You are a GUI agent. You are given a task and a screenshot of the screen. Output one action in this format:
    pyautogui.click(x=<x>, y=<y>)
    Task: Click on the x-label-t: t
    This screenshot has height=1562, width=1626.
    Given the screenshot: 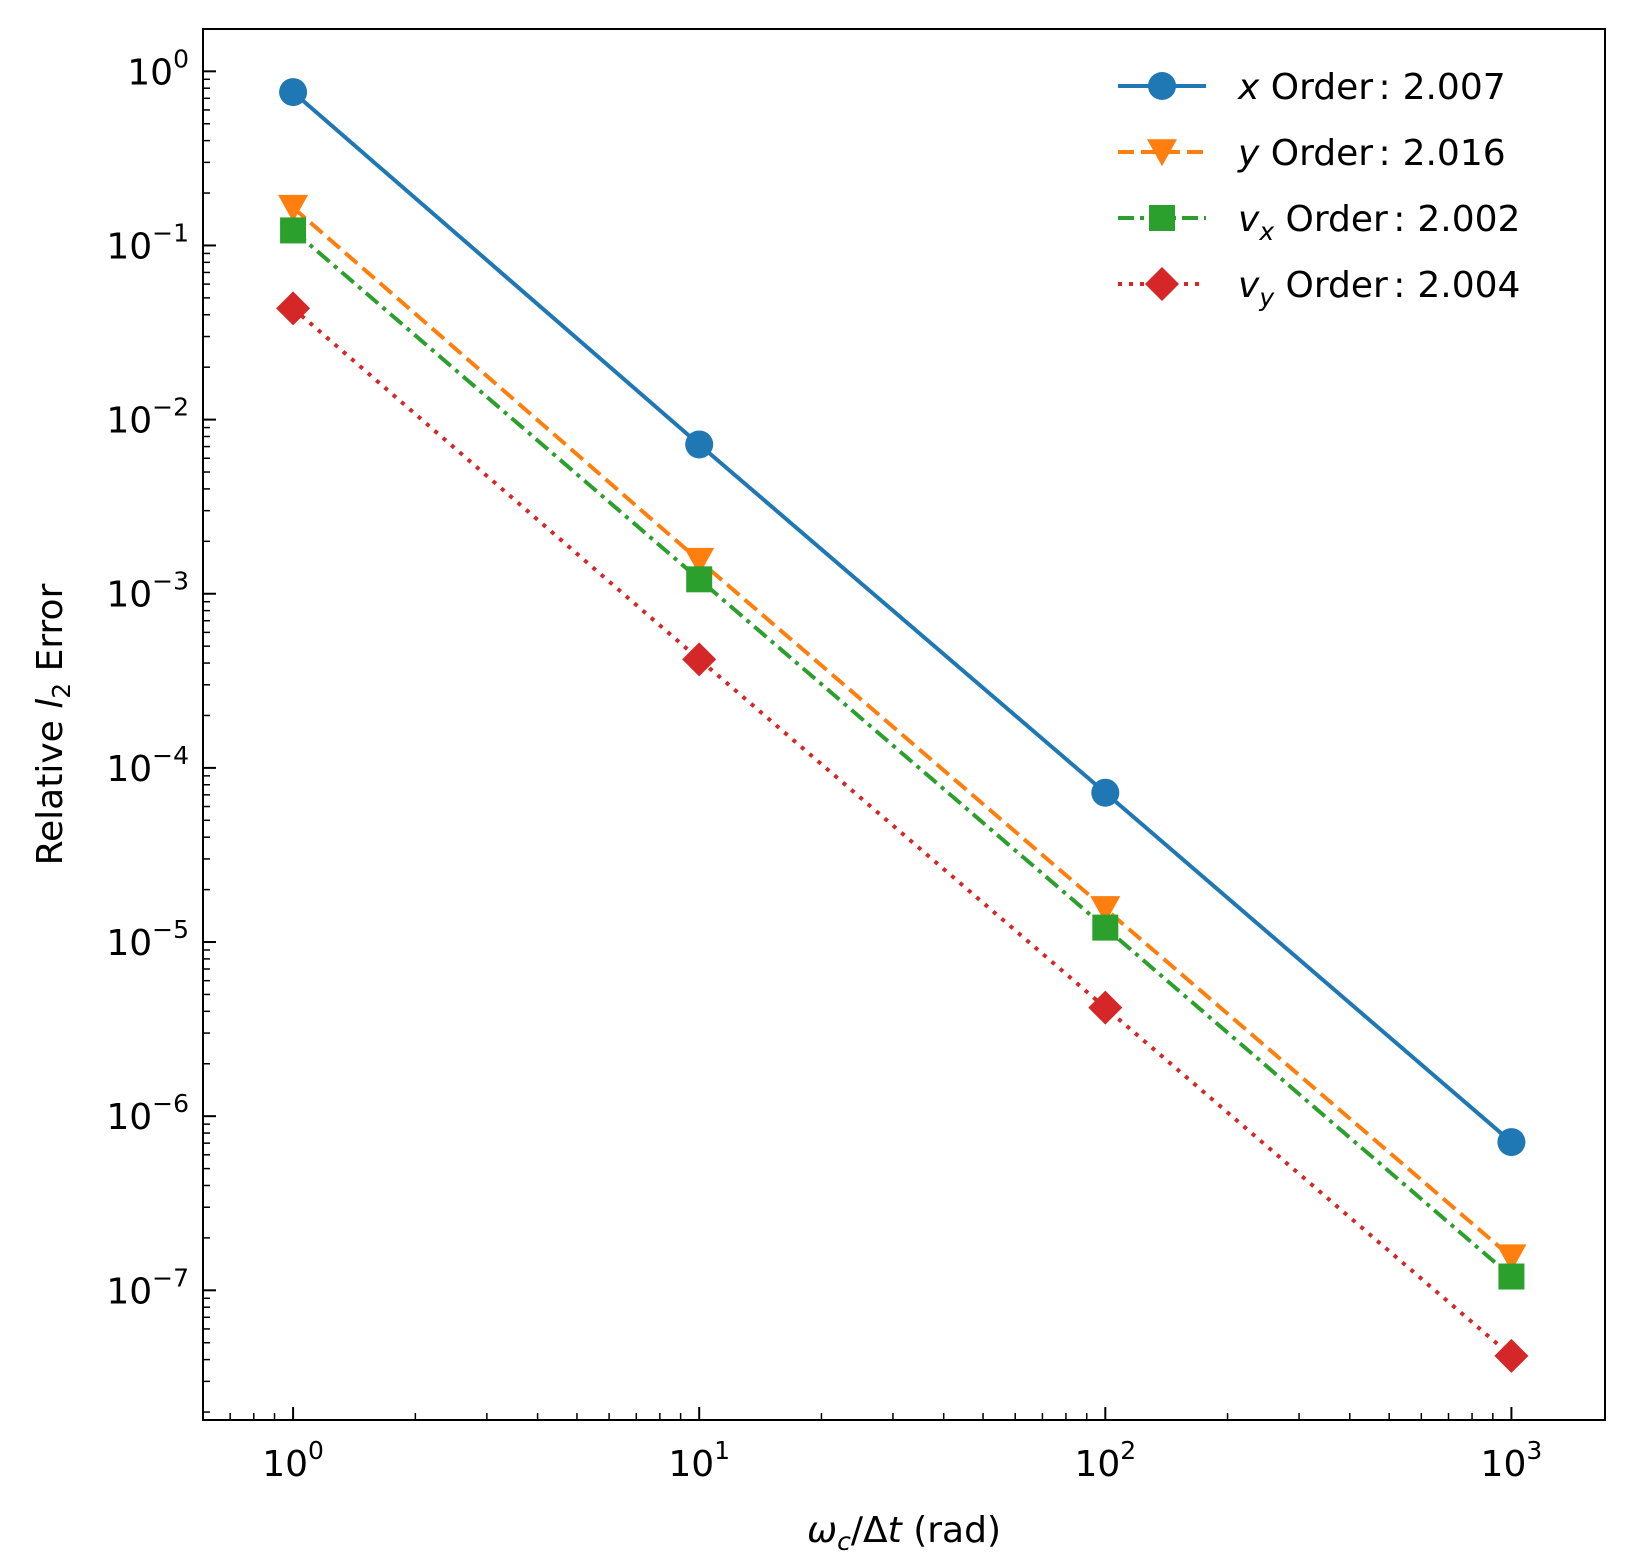 What is the action you would take?
    pyautogui.click(x=896, y=1530)
    